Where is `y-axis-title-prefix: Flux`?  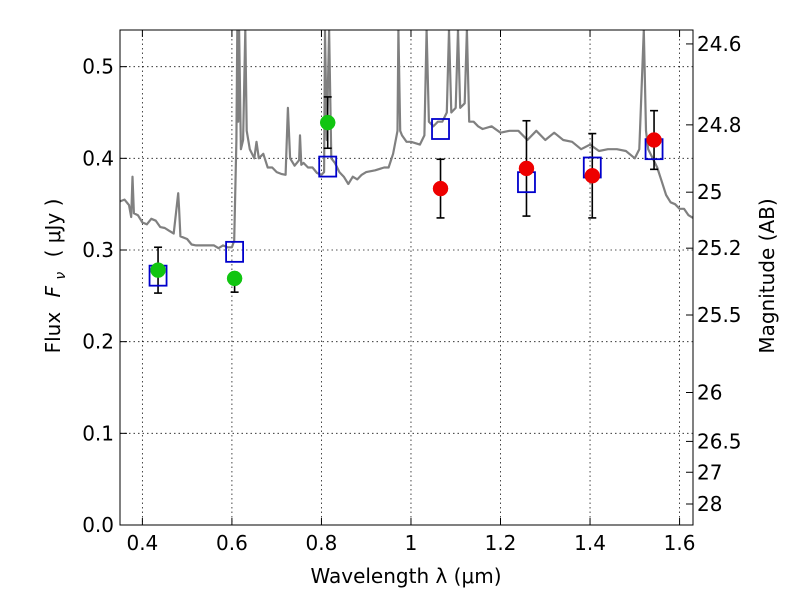
y-axis-title-prefix: Flux is located at coordinates (53, 333).